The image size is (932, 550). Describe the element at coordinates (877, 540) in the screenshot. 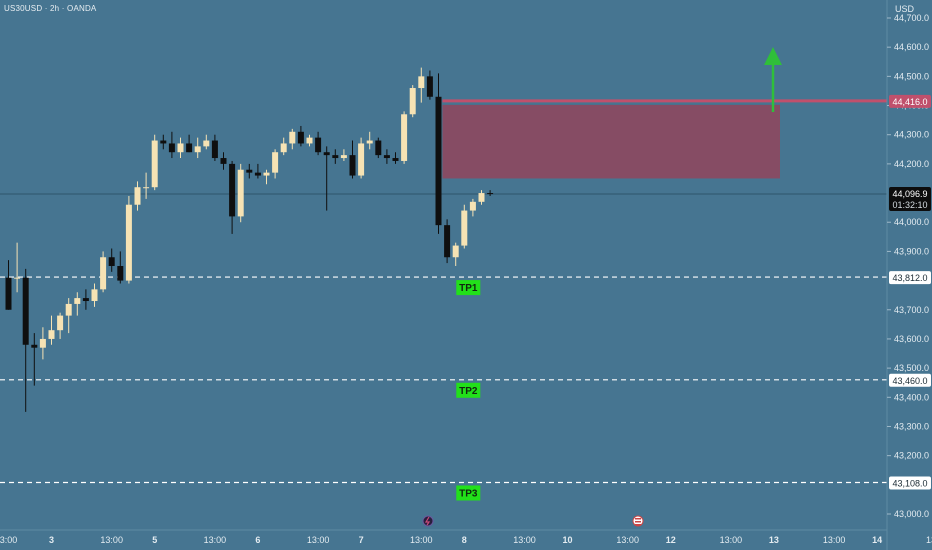

I see `time-tick-label: 14` at that location.